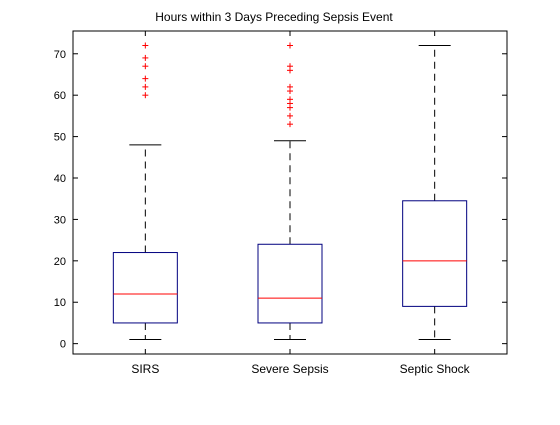  I want to click on y-tick-label: 30, so click(60, 220).